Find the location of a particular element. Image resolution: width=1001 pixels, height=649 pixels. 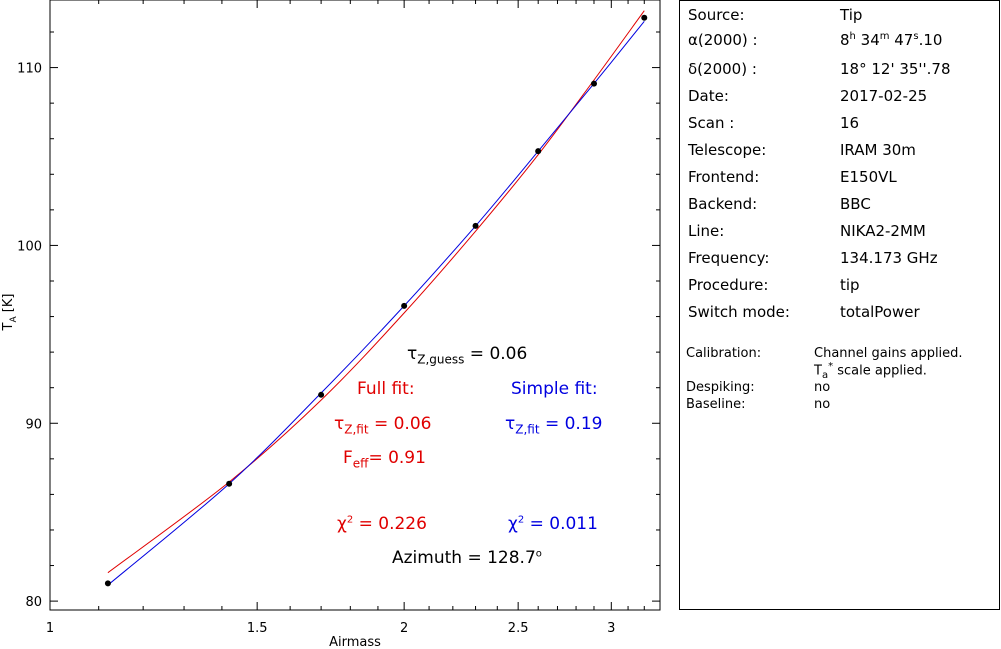

tau-guess-annotation: τZ,guess = 0.06 is located at coordinates (467, 355).